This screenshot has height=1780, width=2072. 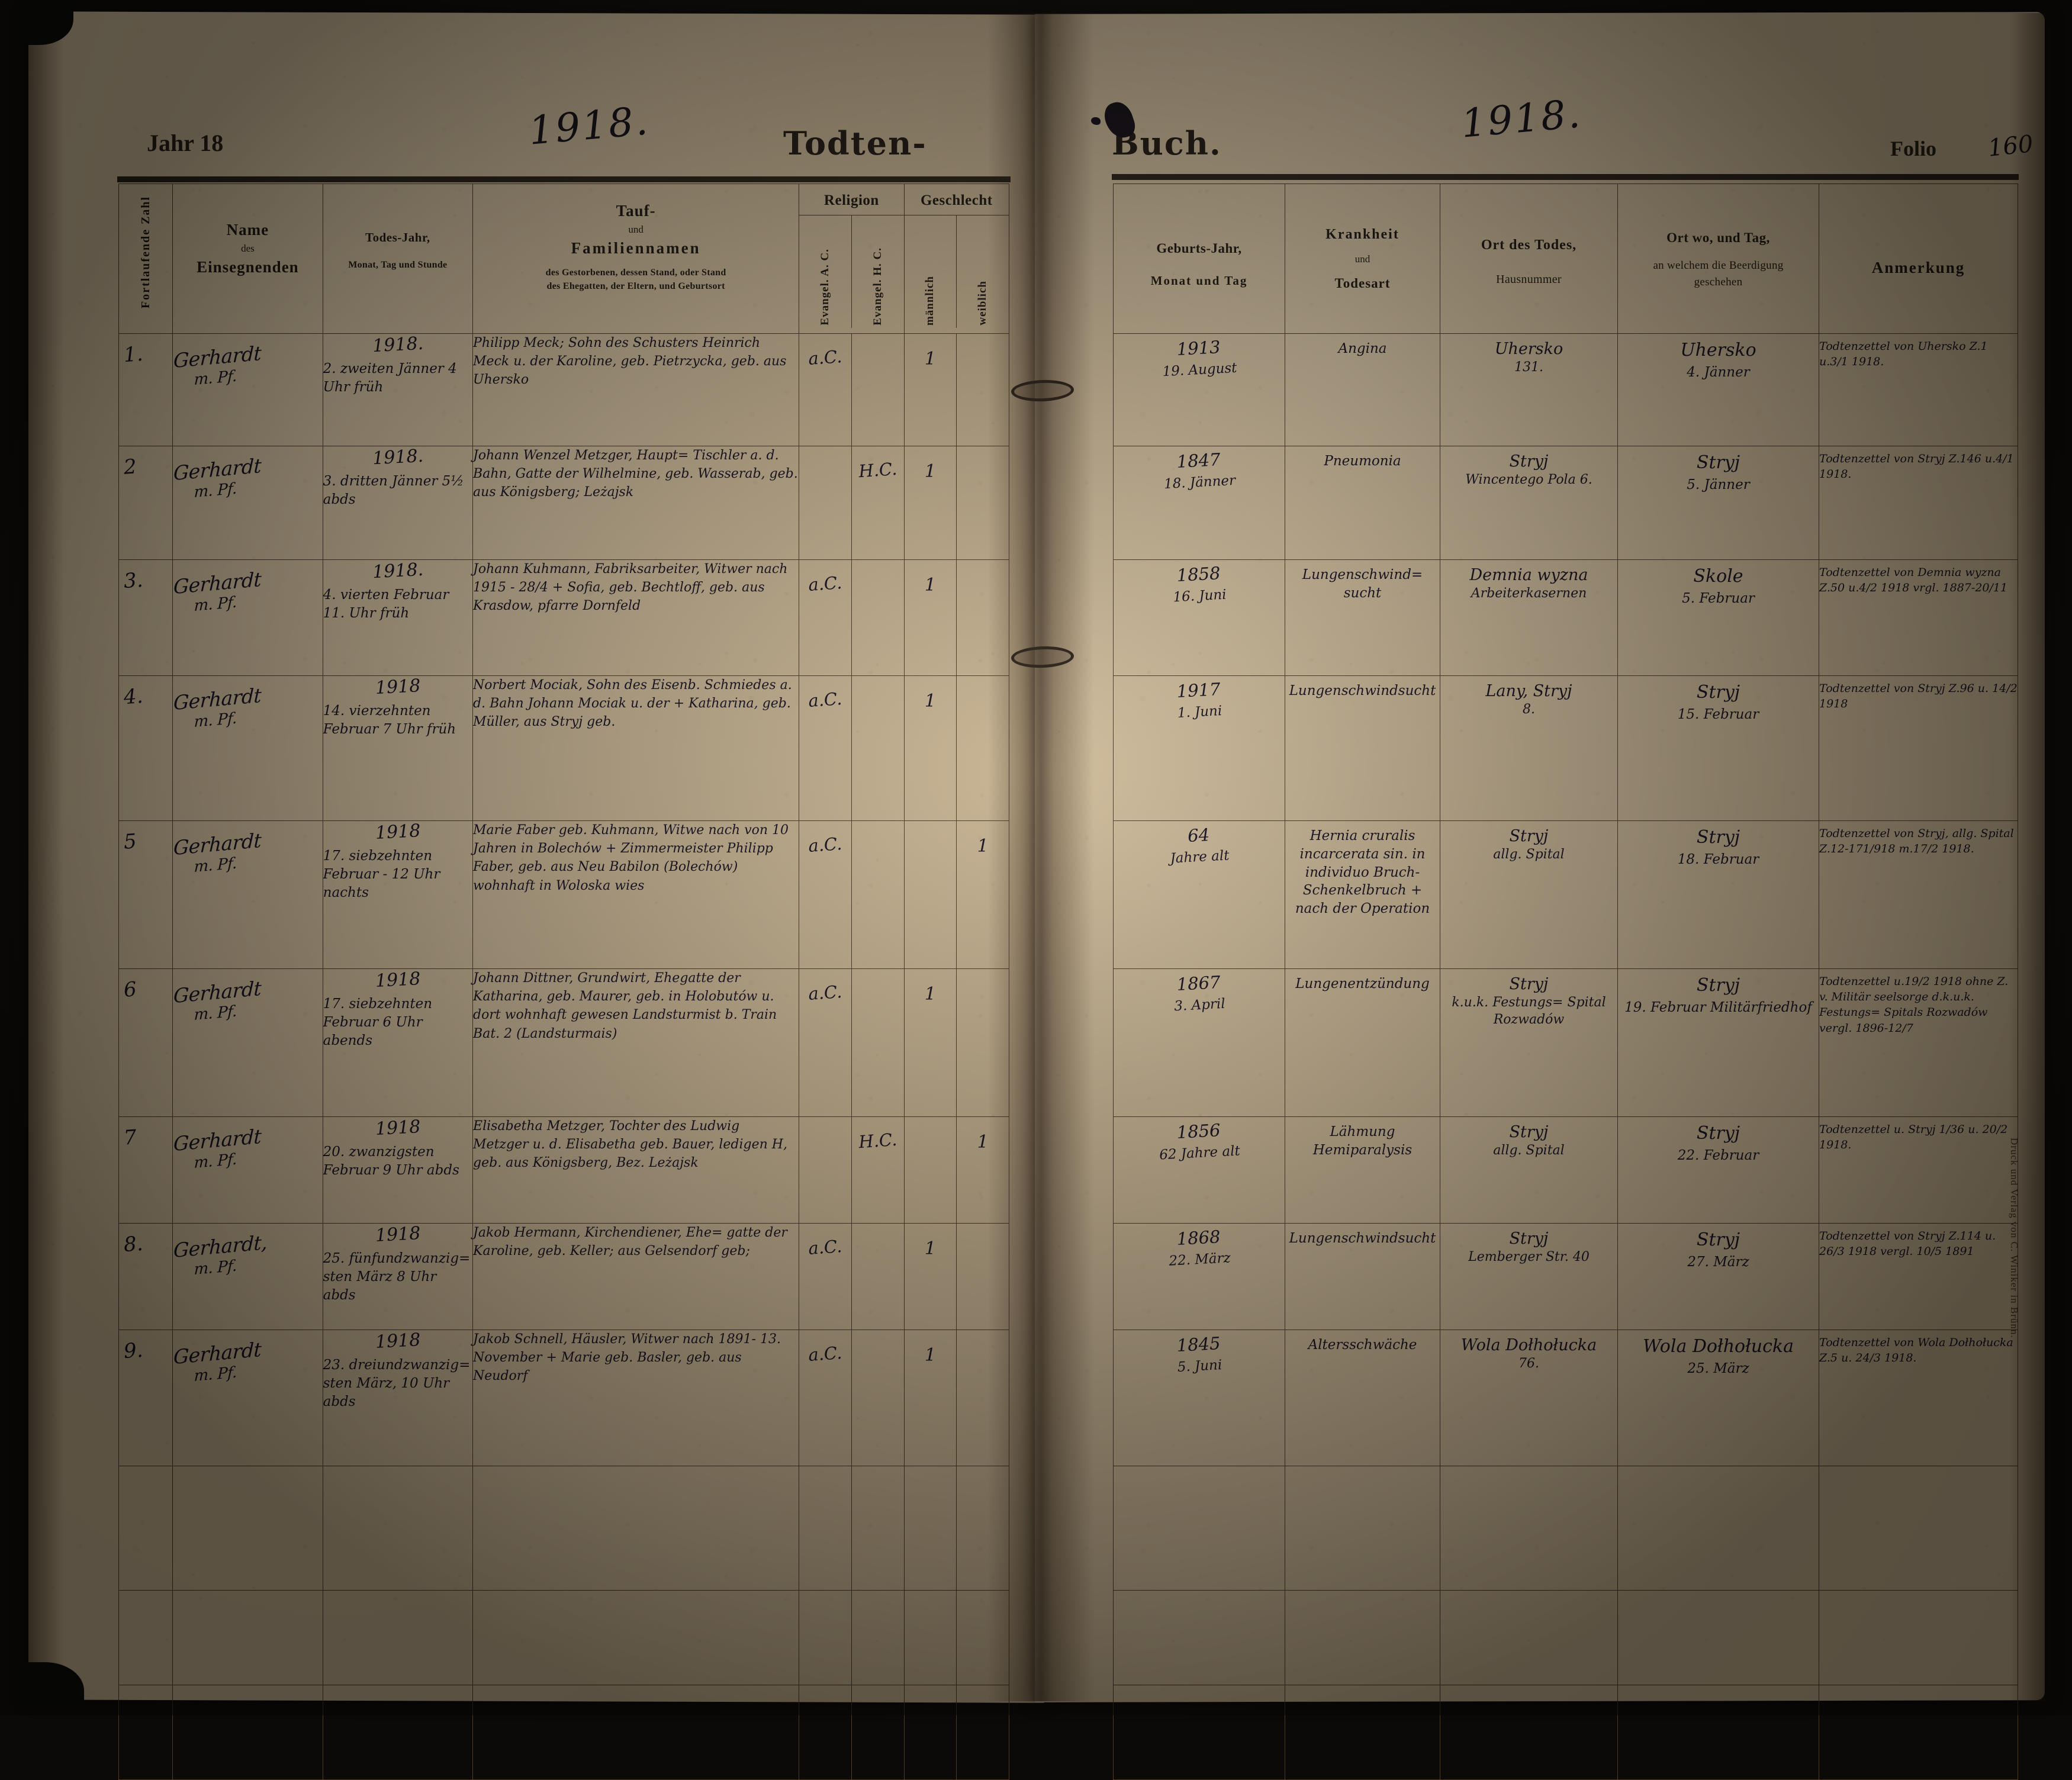 I want to click on printed-year-label: Jahr 18, so click(x=185, y=143).